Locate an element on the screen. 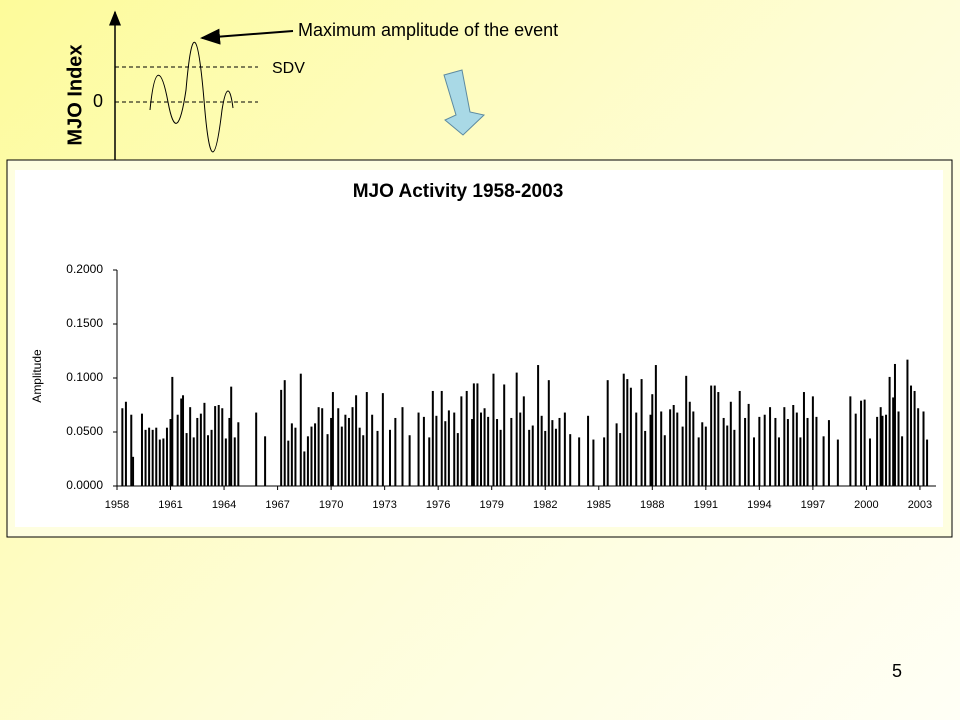 The height and width of the screenshot is (720, 960). x-tick-label: 1994 is located at coordinates (759, 505).